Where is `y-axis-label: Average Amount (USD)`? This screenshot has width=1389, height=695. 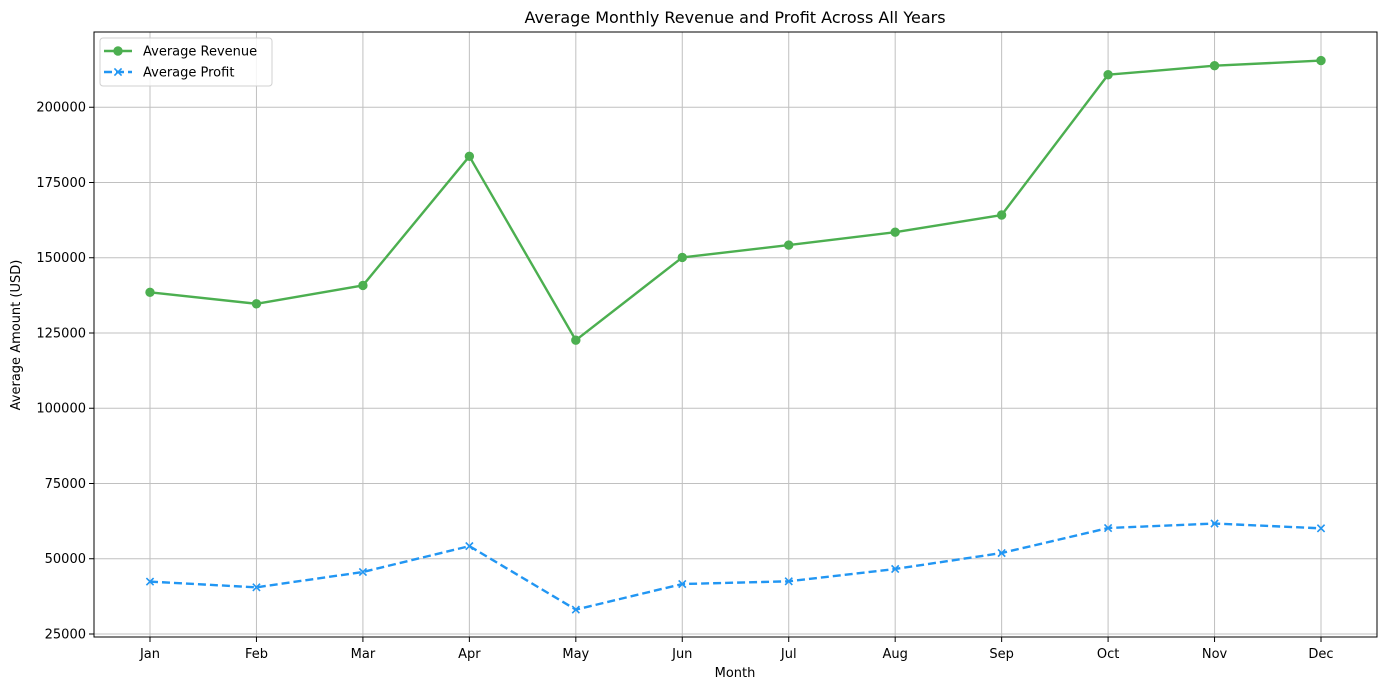
y-axis-label: Average Amount (USD) is located at coordinates (16, 335).